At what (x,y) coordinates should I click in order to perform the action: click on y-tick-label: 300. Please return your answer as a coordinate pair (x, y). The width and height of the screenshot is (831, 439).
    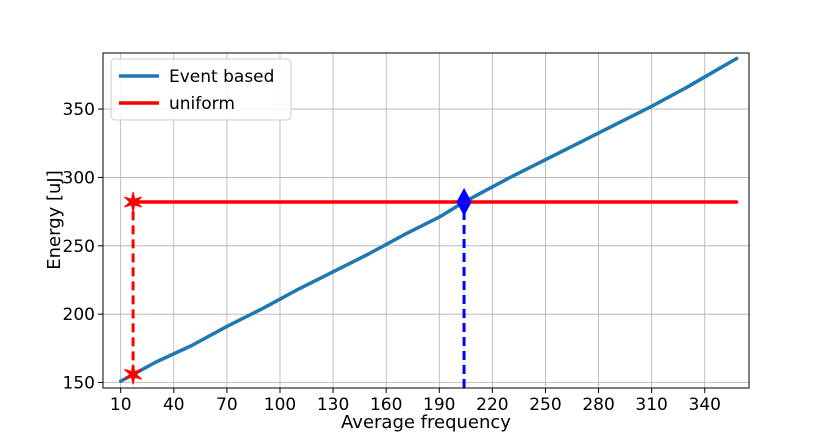
    Looking at the image, I should click on (79, 178).